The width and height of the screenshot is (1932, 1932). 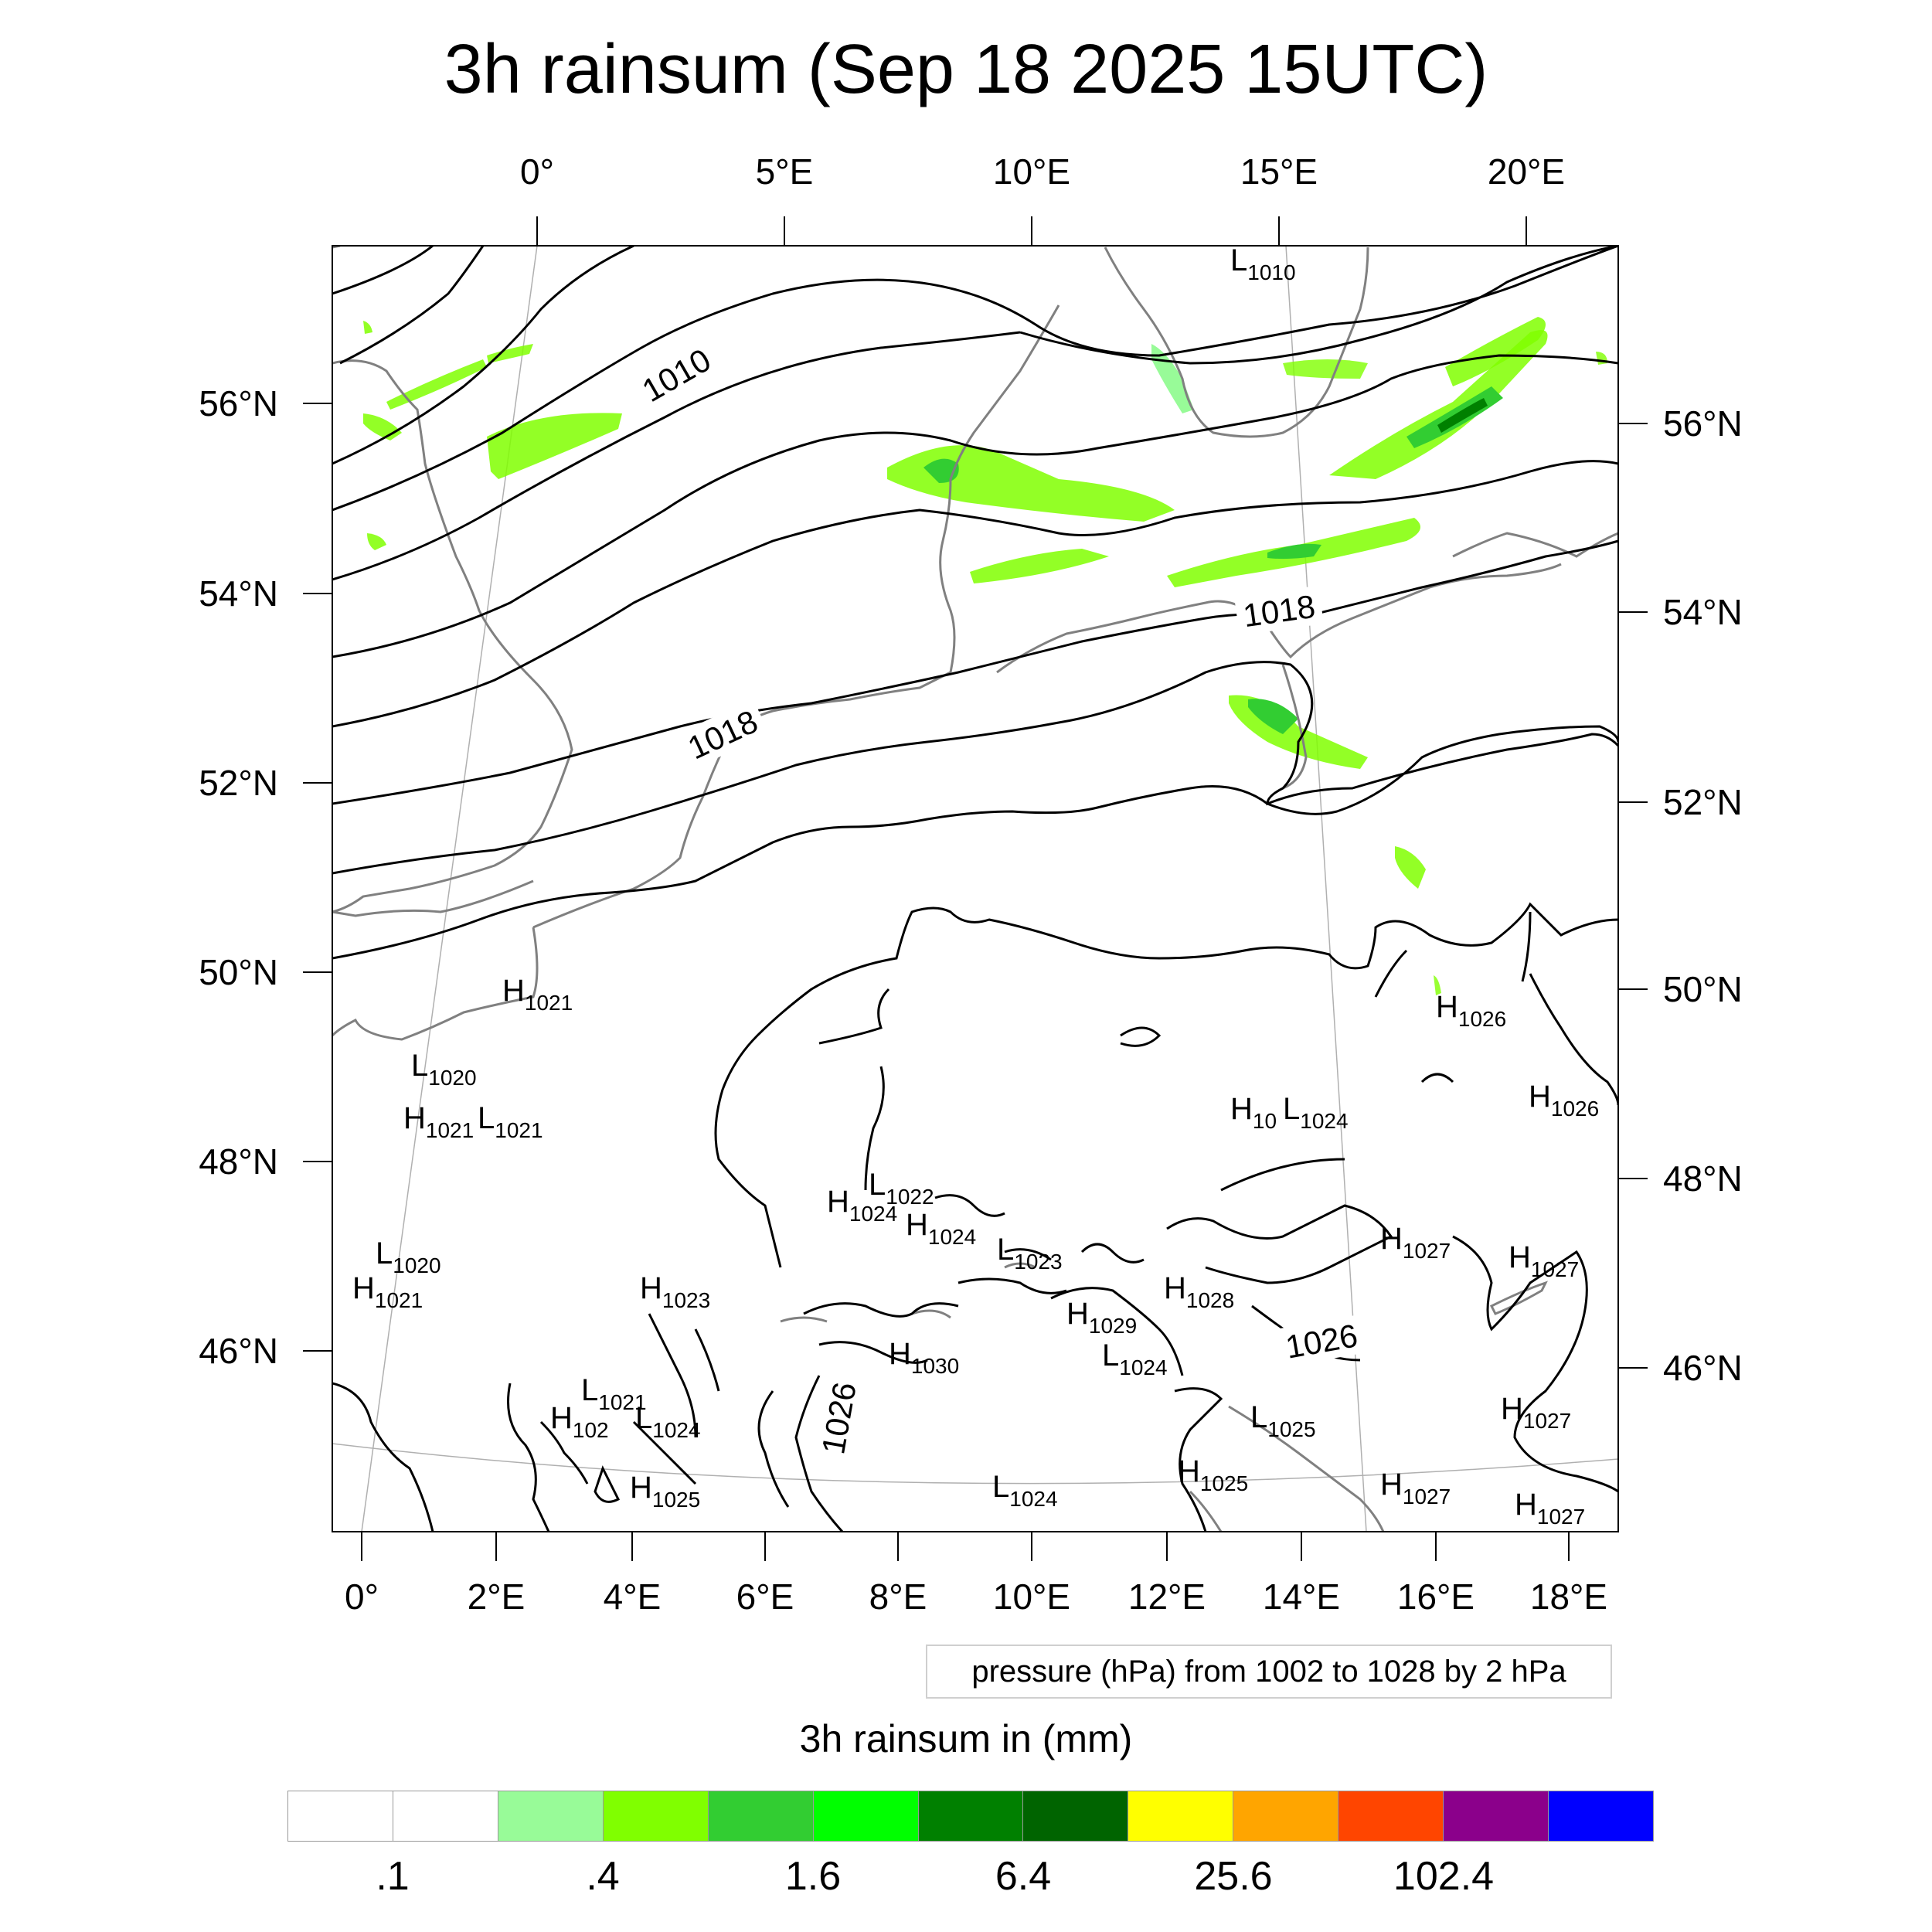 I want to click on high-pressure-label: H102, so click(x=579, y=1421).